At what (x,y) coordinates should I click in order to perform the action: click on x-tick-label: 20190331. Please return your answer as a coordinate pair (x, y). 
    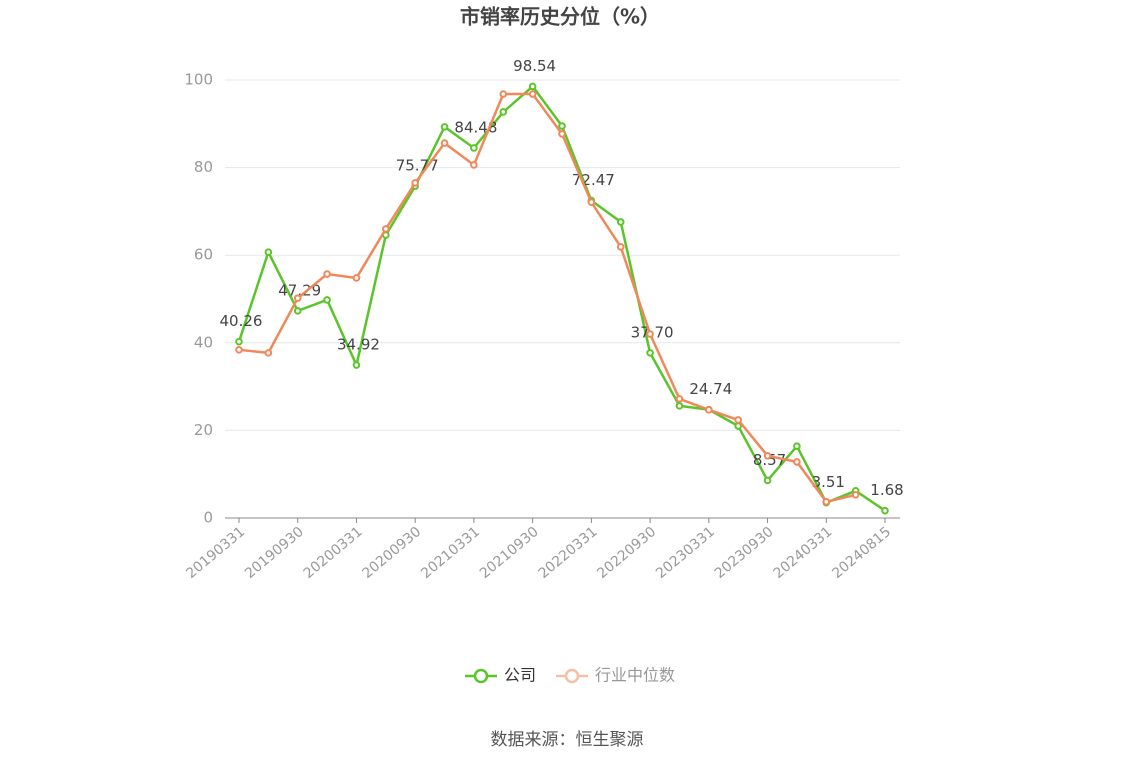
    Looking at the image, I should click on (215, 553).